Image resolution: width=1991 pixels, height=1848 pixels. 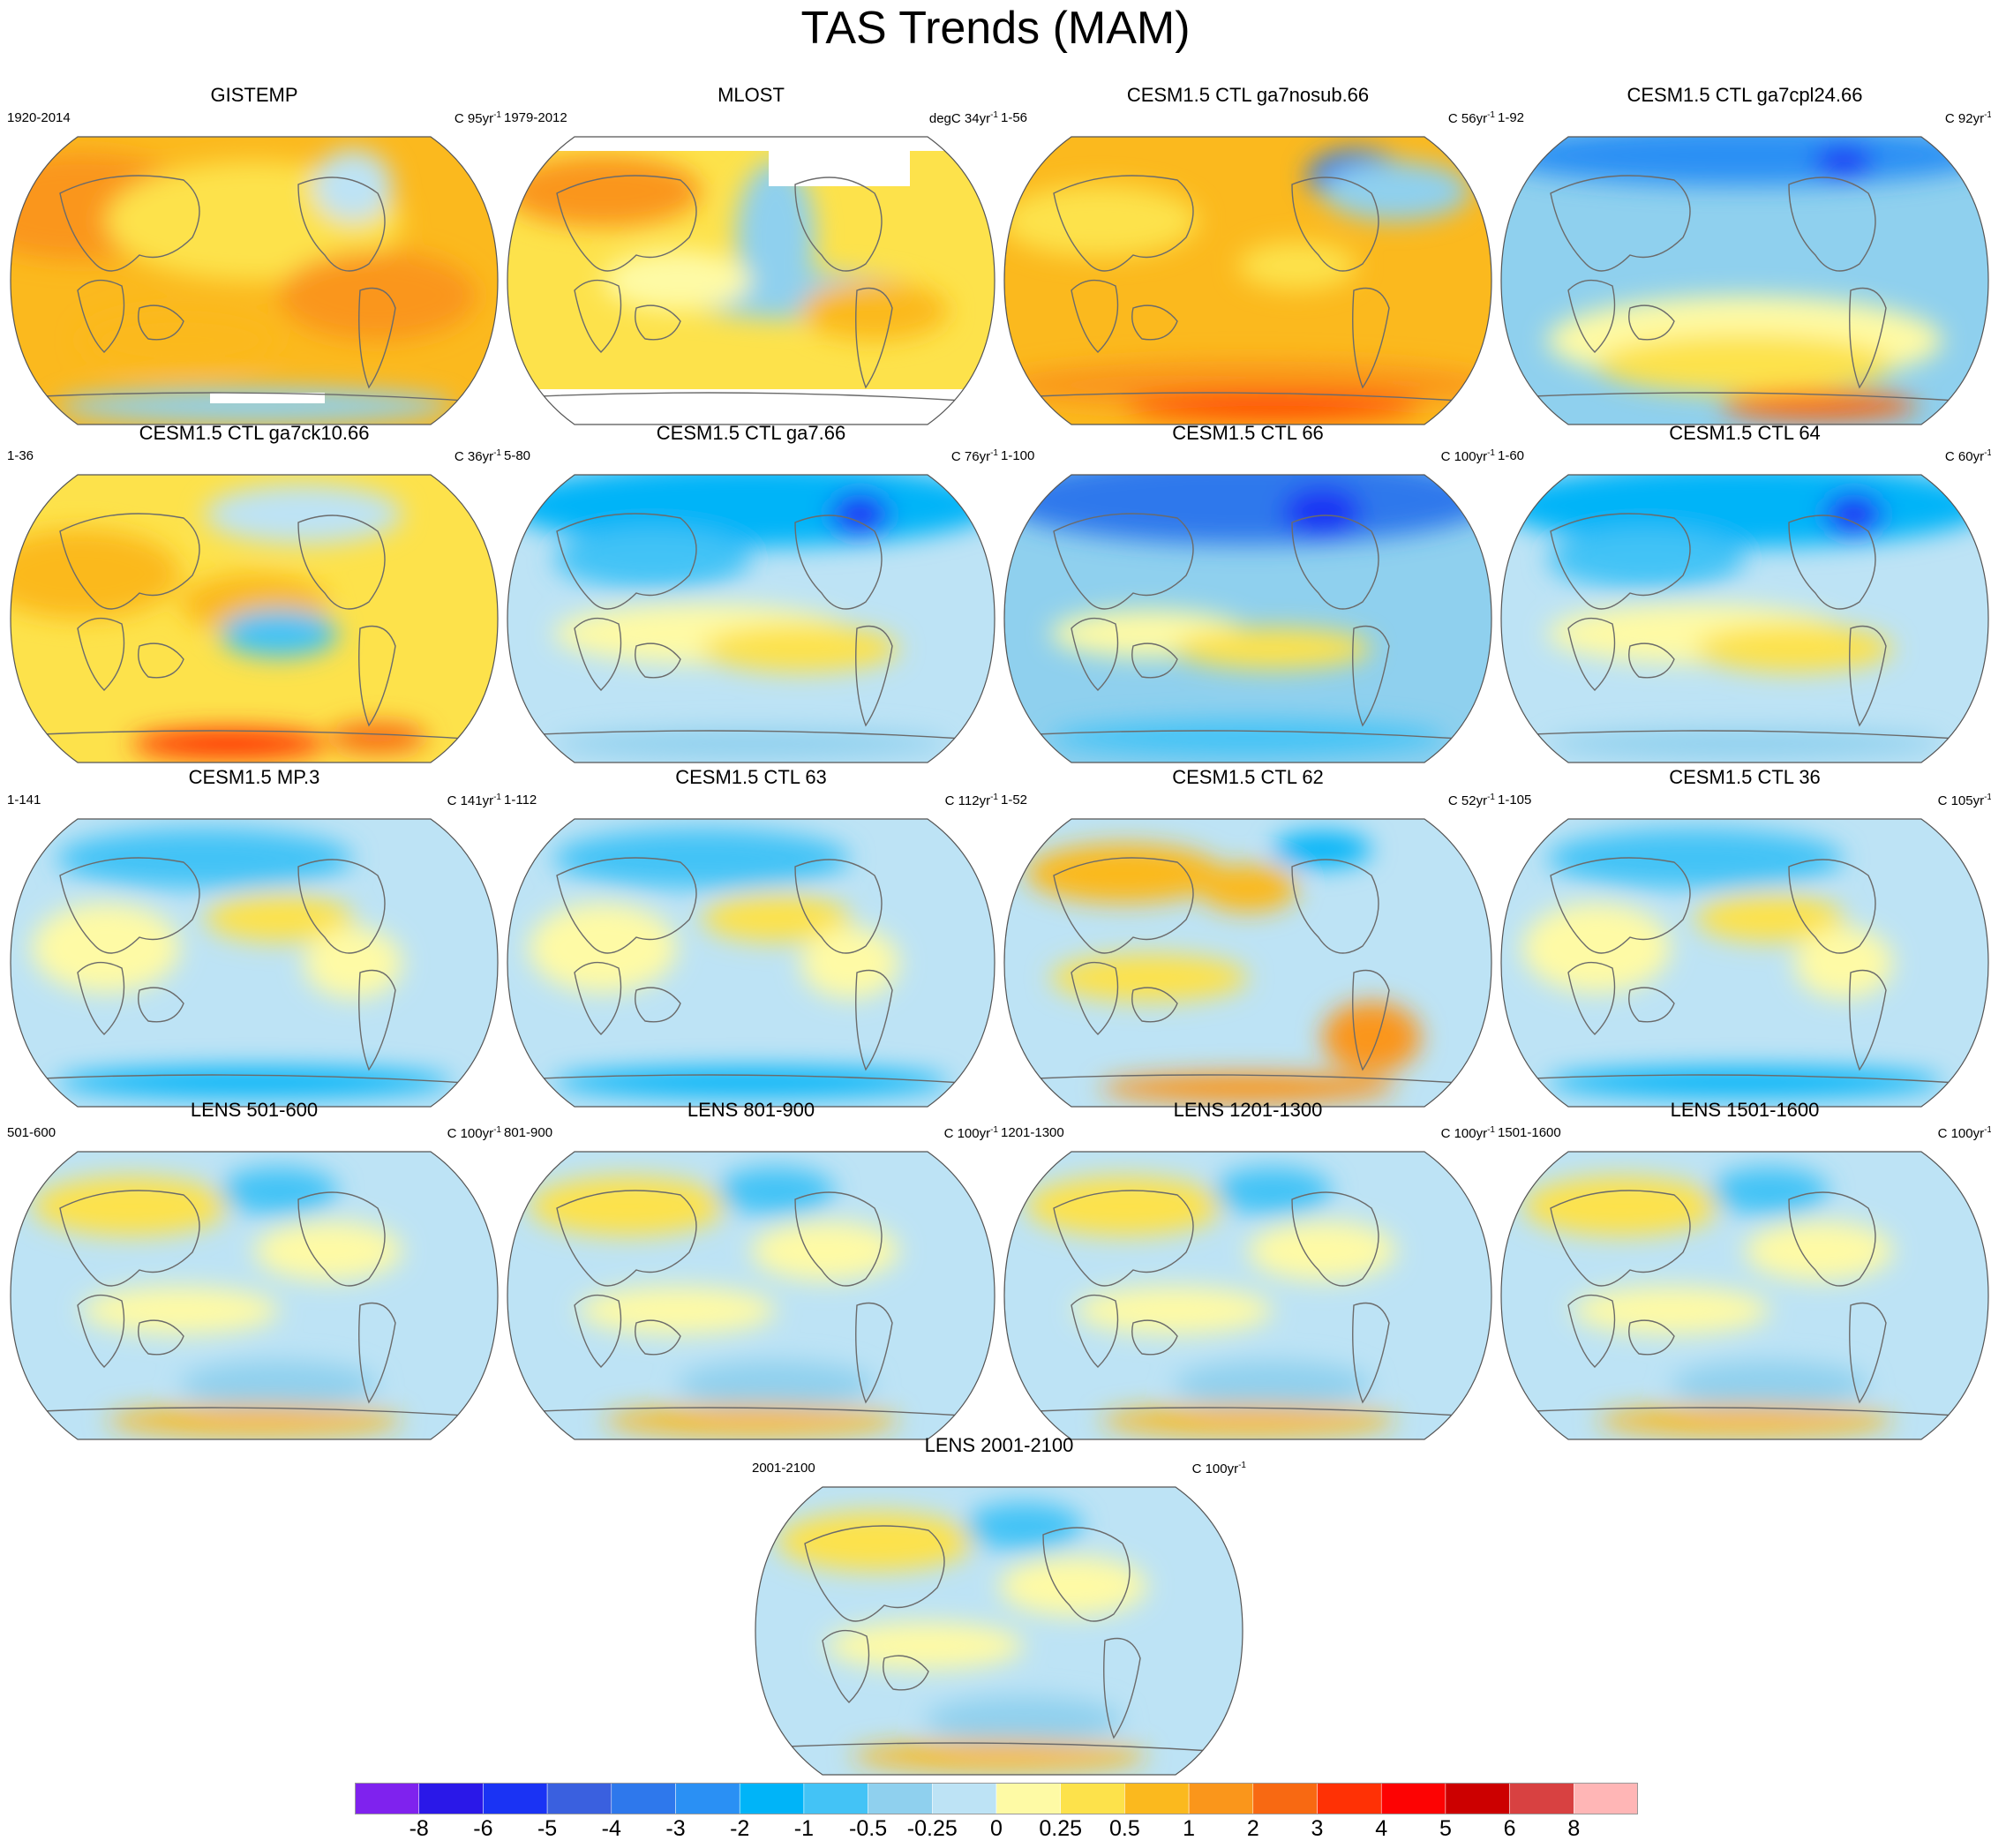 What do you see at coordinates (999, 1445) in the screenshot?
I see `panel-title: LENS 2001-2100` at bounding box center [999, 1445].